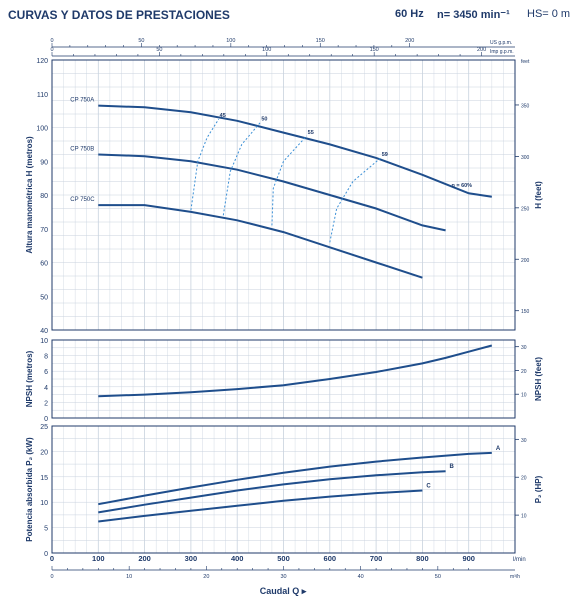  What do you see at coordinates (502, 52) in the screenshot?
I see `imp-gpm-unit: Imp g.p.m.` at bounding box center [502, 52].